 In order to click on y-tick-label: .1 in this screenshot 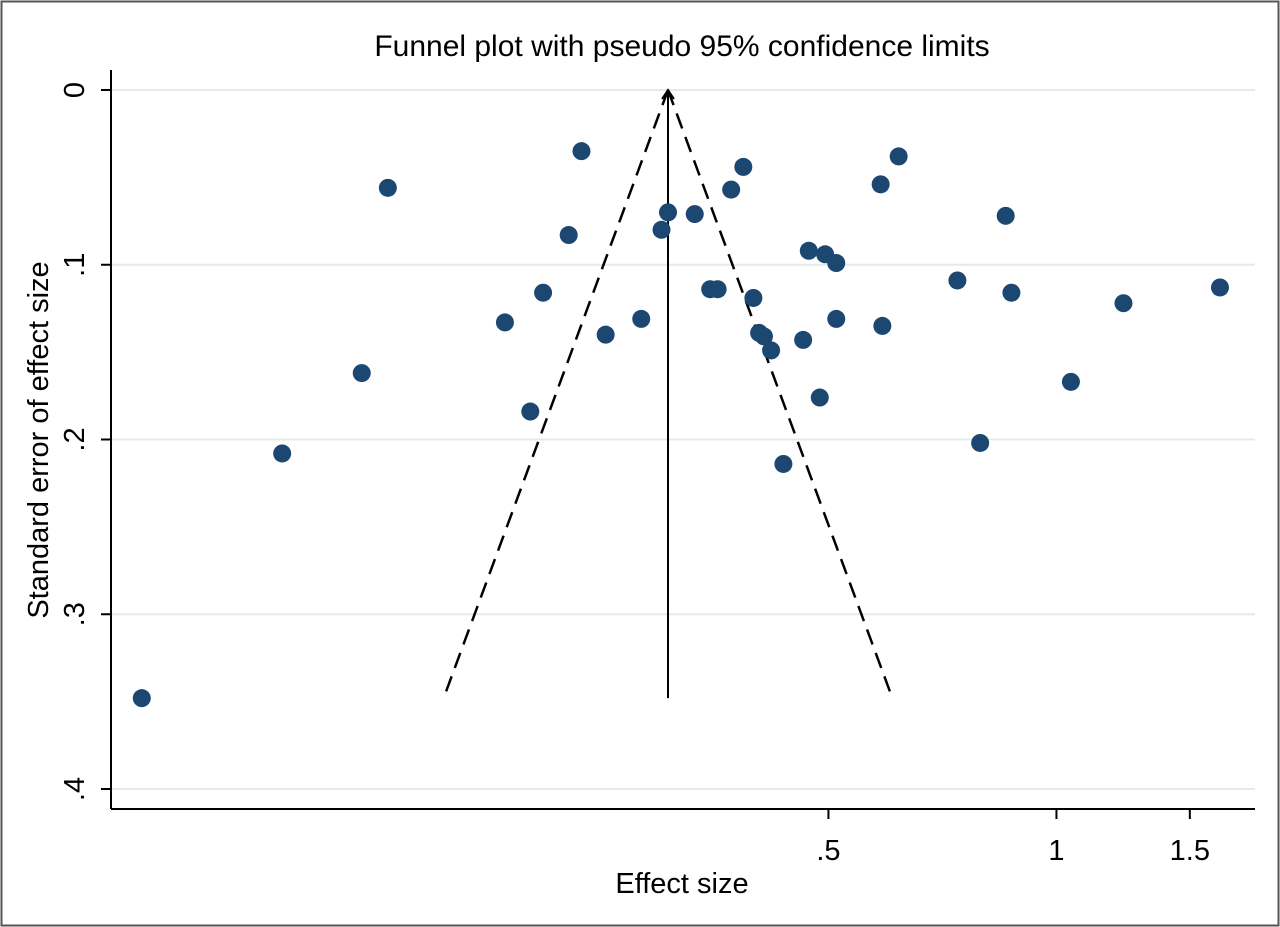, I will do `click(75, 265)`.